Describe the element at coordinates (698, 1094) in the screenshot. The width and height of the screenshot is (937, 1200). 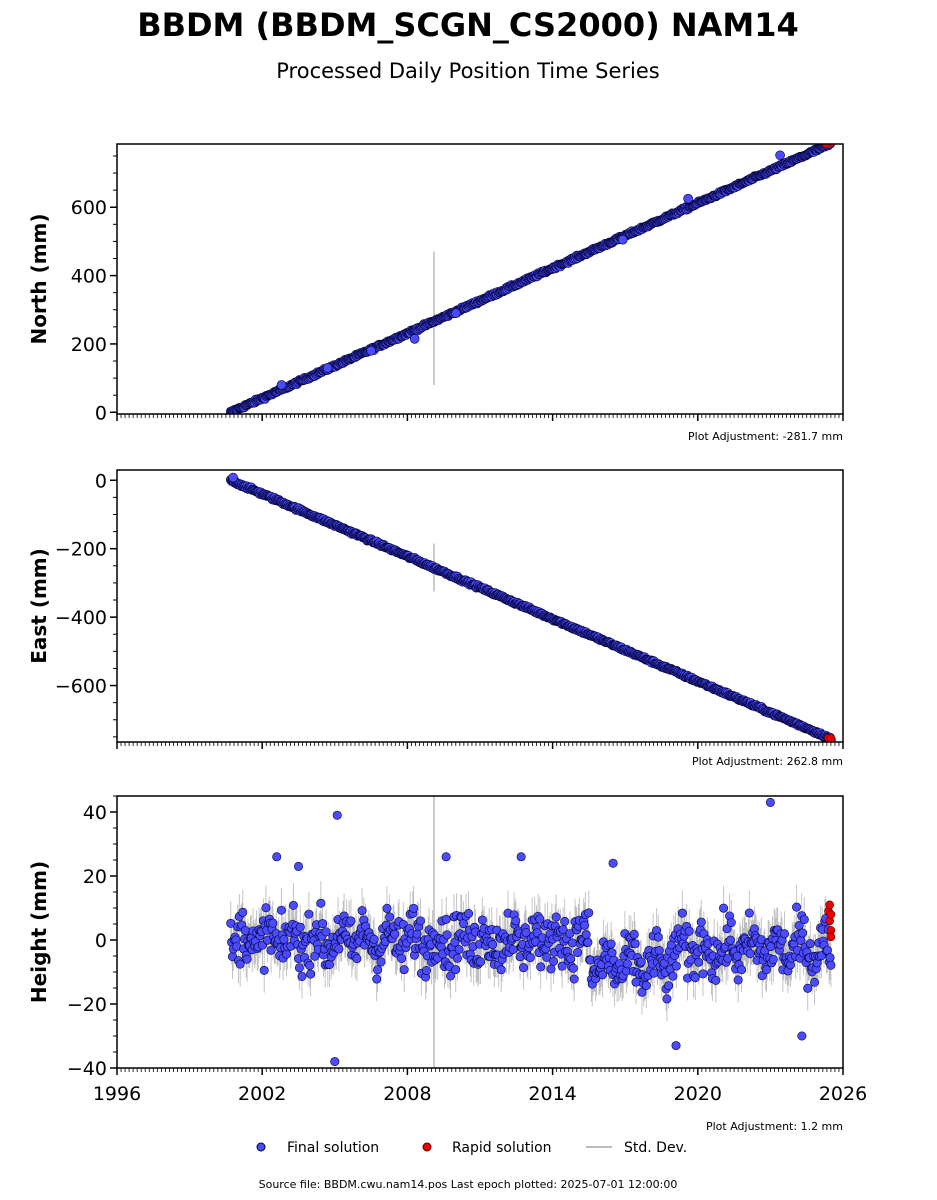
I see `x-tick-label: 2020` at that location.